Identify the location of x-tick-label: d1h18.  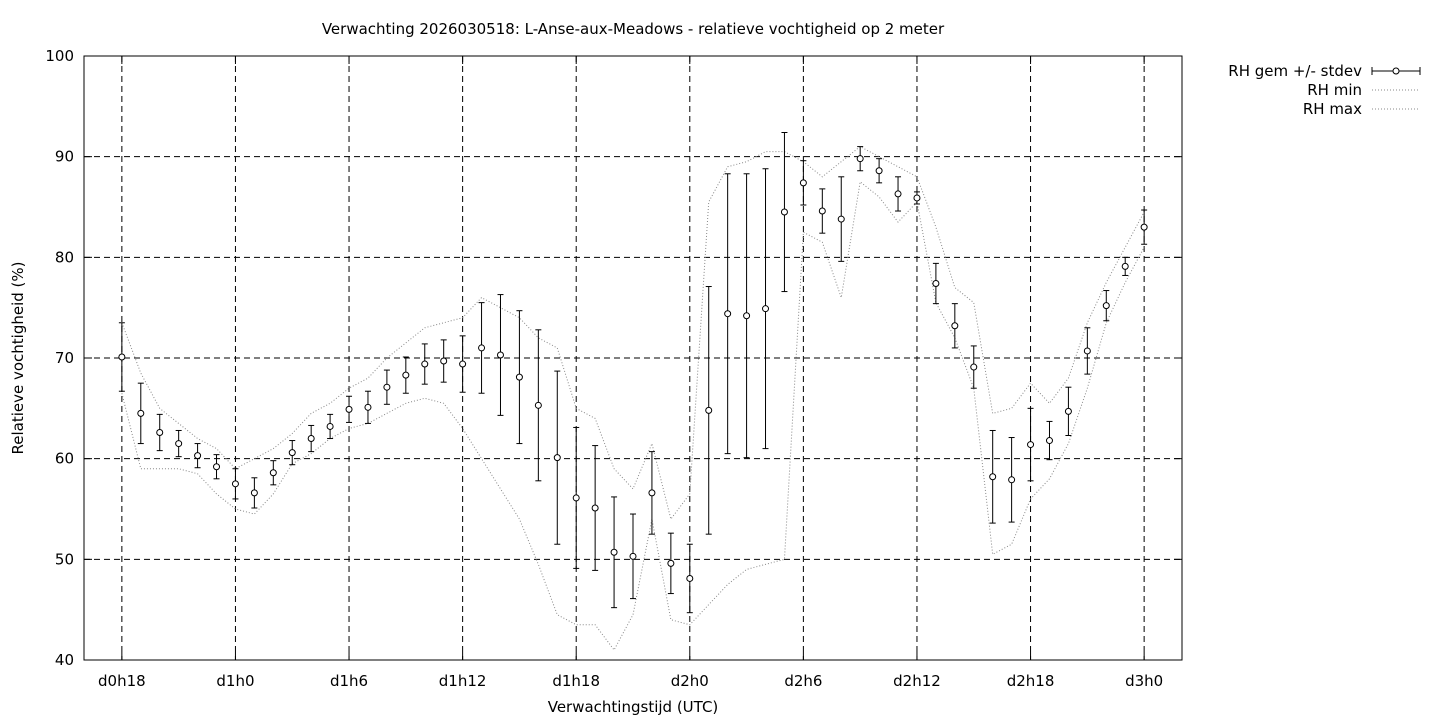
(576, 681).